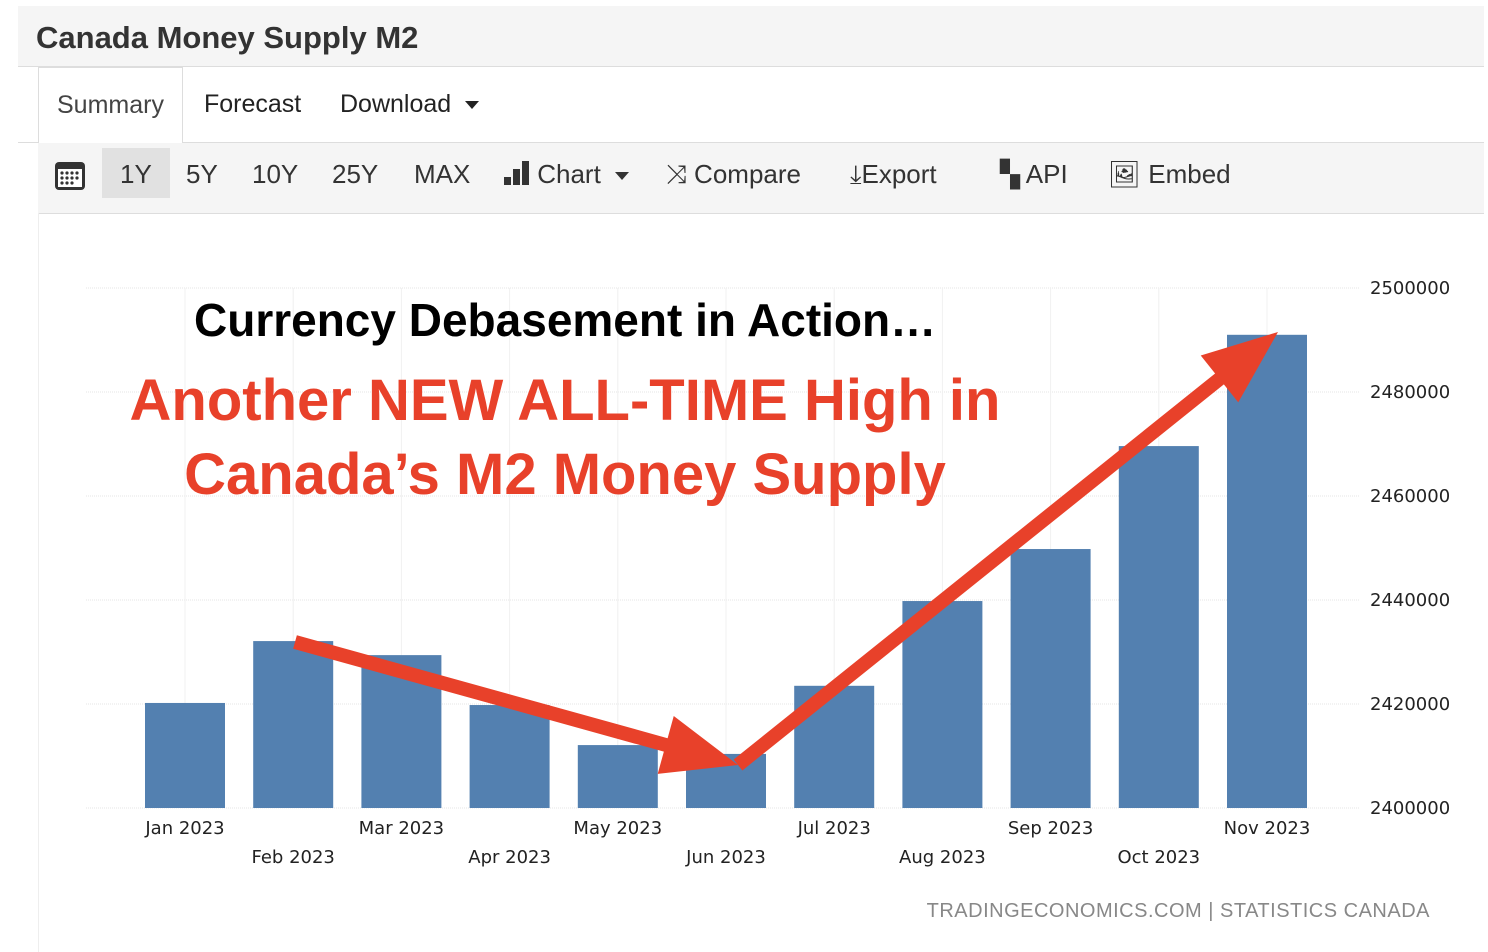 This screenshot has width=1488, height=952. I want to click on range-1y: 1Y, so click(136, 173).